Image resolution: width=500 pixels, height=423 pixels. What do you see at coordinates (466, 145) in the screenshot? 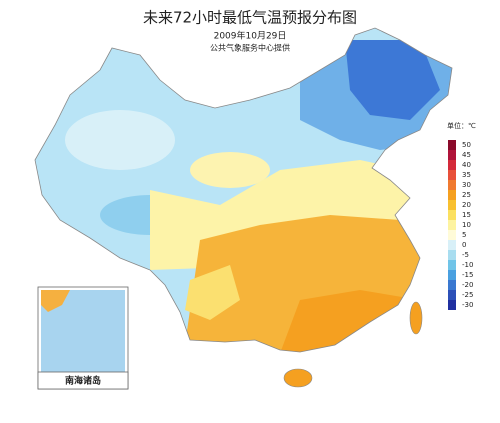
I see `legend-label: 50` at bounding box center [466, 145].